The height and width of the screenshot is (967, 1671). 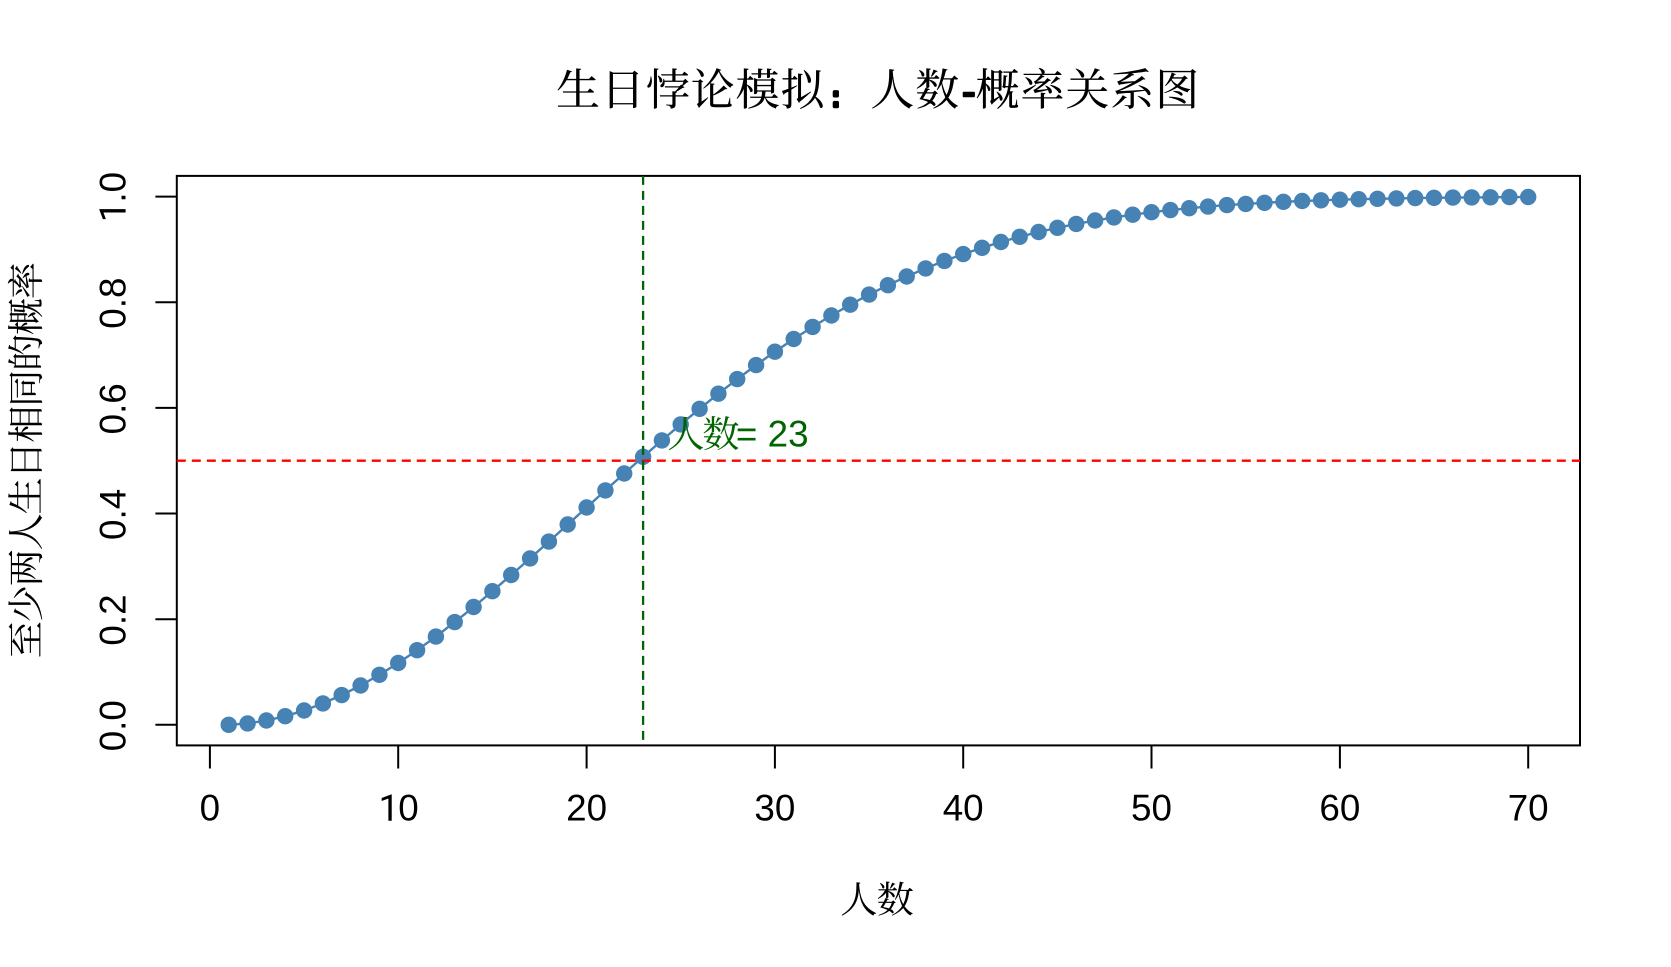 What do you see at coordinates (772, 434) in the screenshot?
I see `svg-text: = 23` at bounding box center [772, 434].